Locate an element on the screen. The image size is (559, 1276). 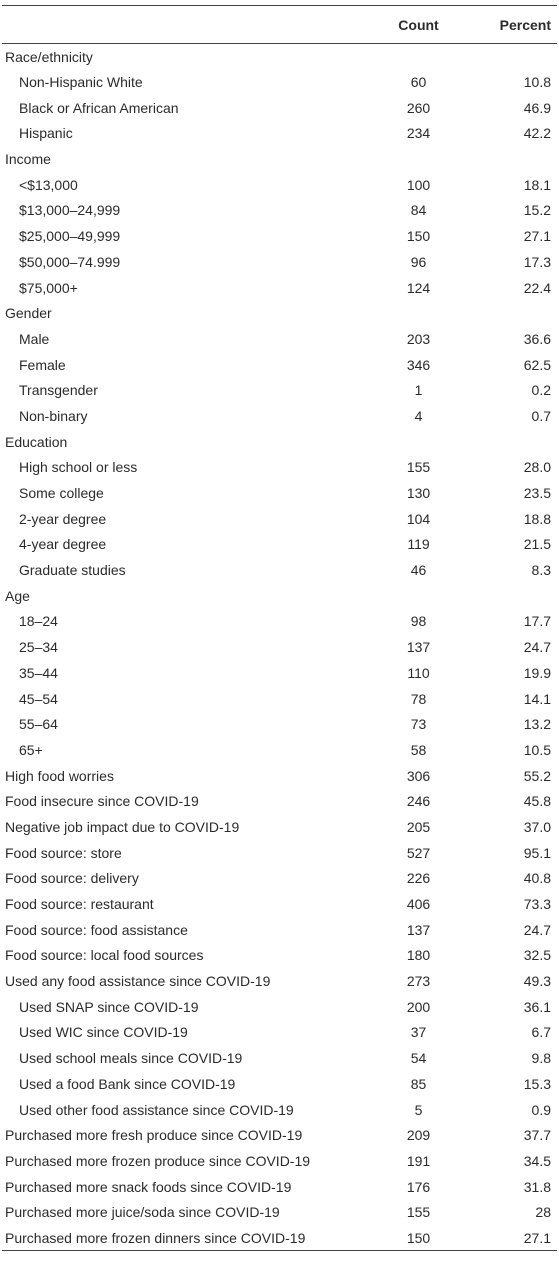
row-percent: 40.8 is located at coordinates (537, 878).